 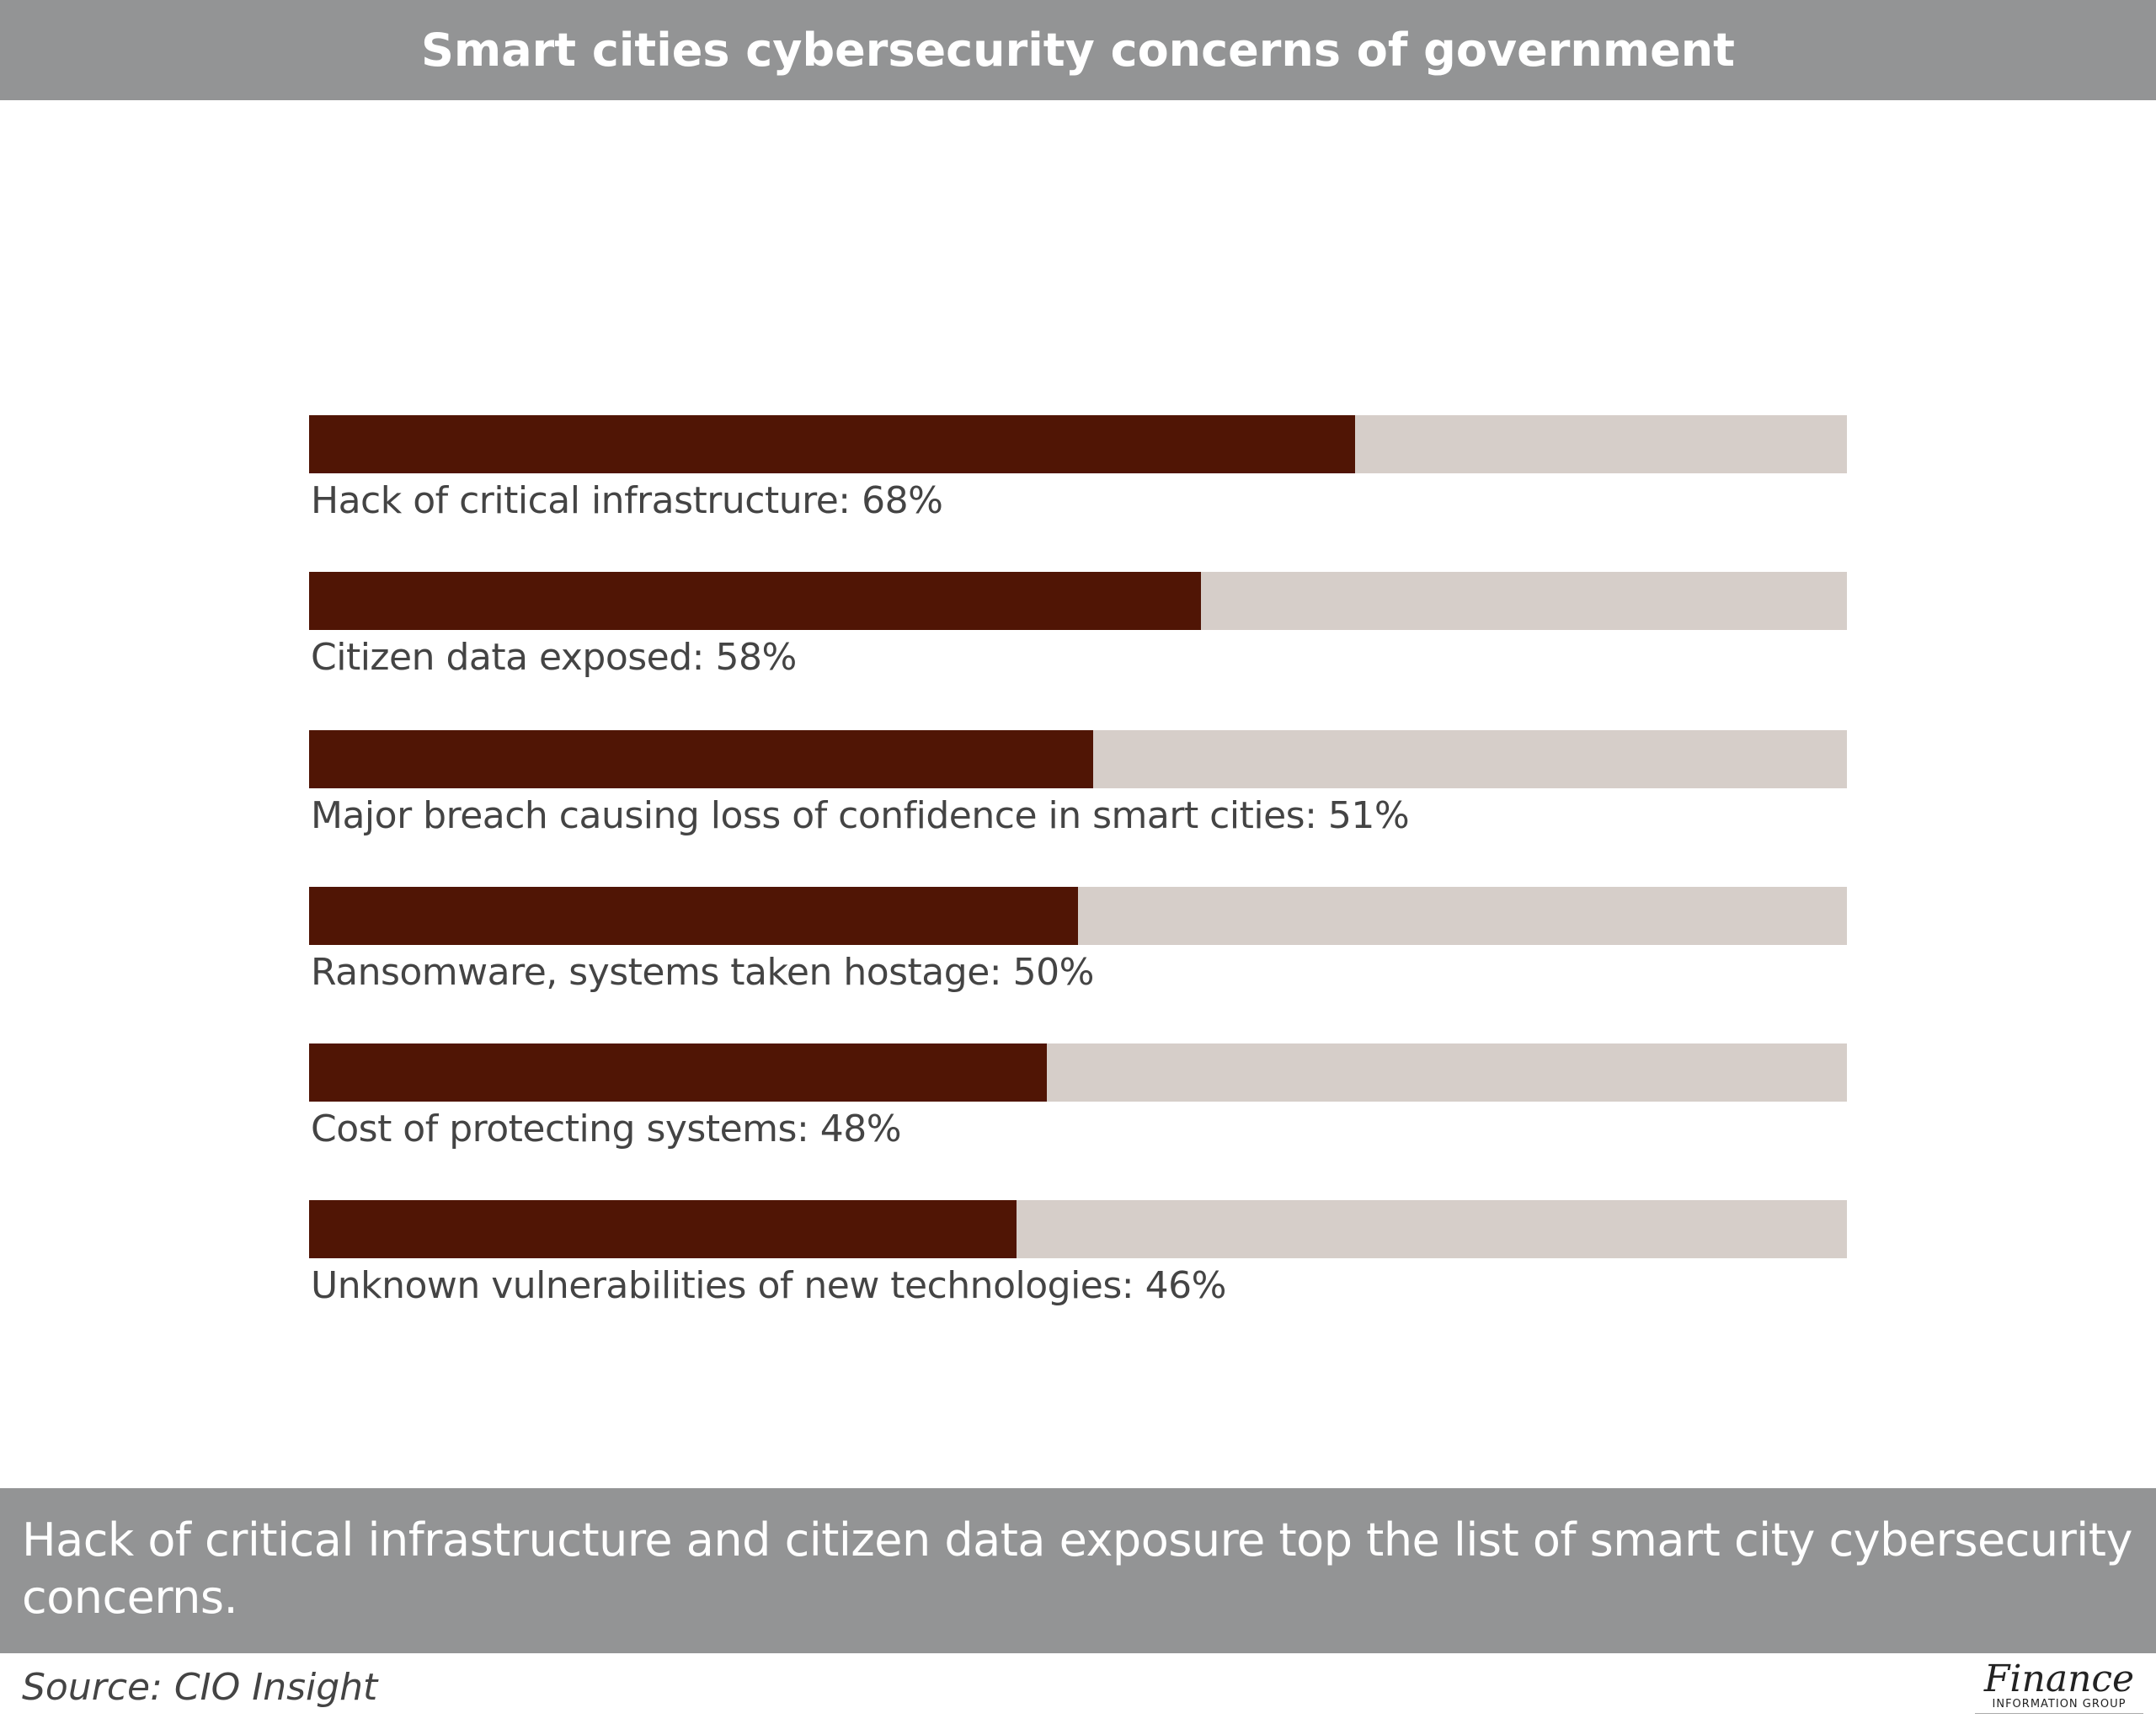 I want to click on finance-information-group-logo: Finance INFORMATION GROUP, so click(x=2059, y=1687).